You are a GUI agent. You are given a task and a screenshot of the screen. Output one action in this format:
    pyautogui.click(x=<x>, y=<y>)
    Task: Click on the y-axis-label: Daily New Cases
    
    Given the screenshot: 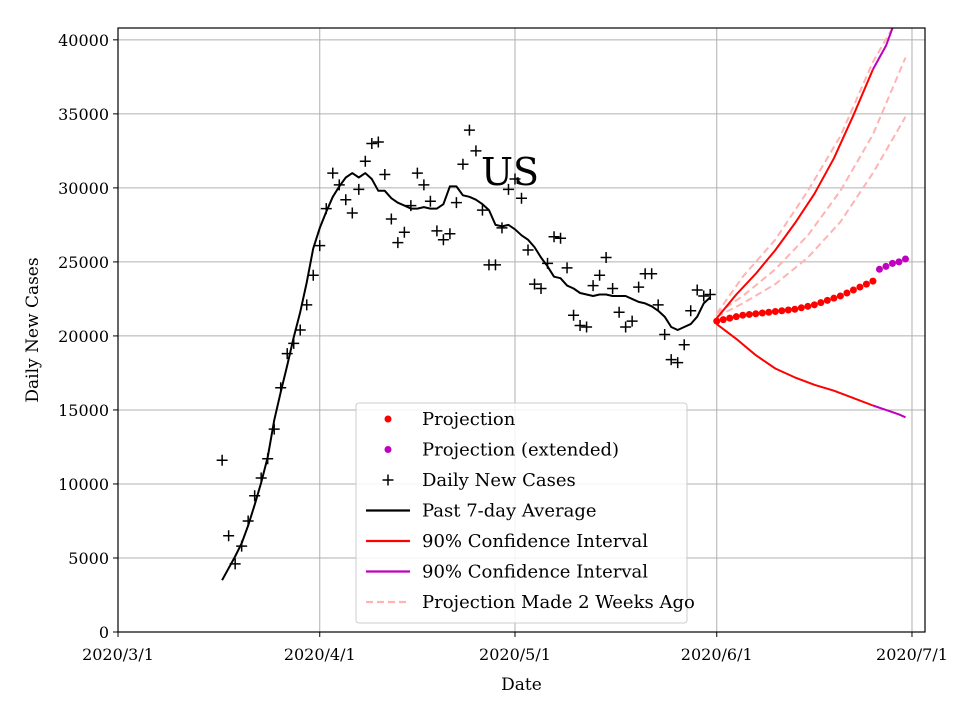 What is the action you would take?
    pyautogui.click(x=33, y=329)
    